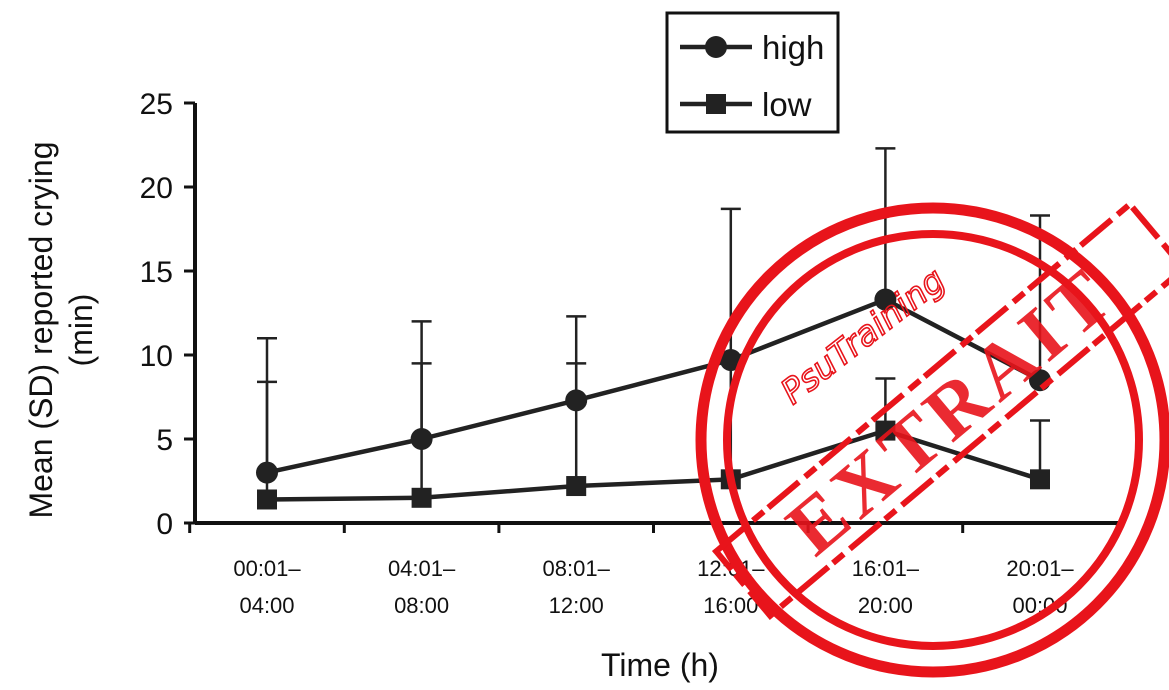 The width and height of the screenshot is (1169, 690). Describe the element at coordinates (1040, 568) in the screenshot. I see `x-tick-label-line1: 20:01–` at that location.